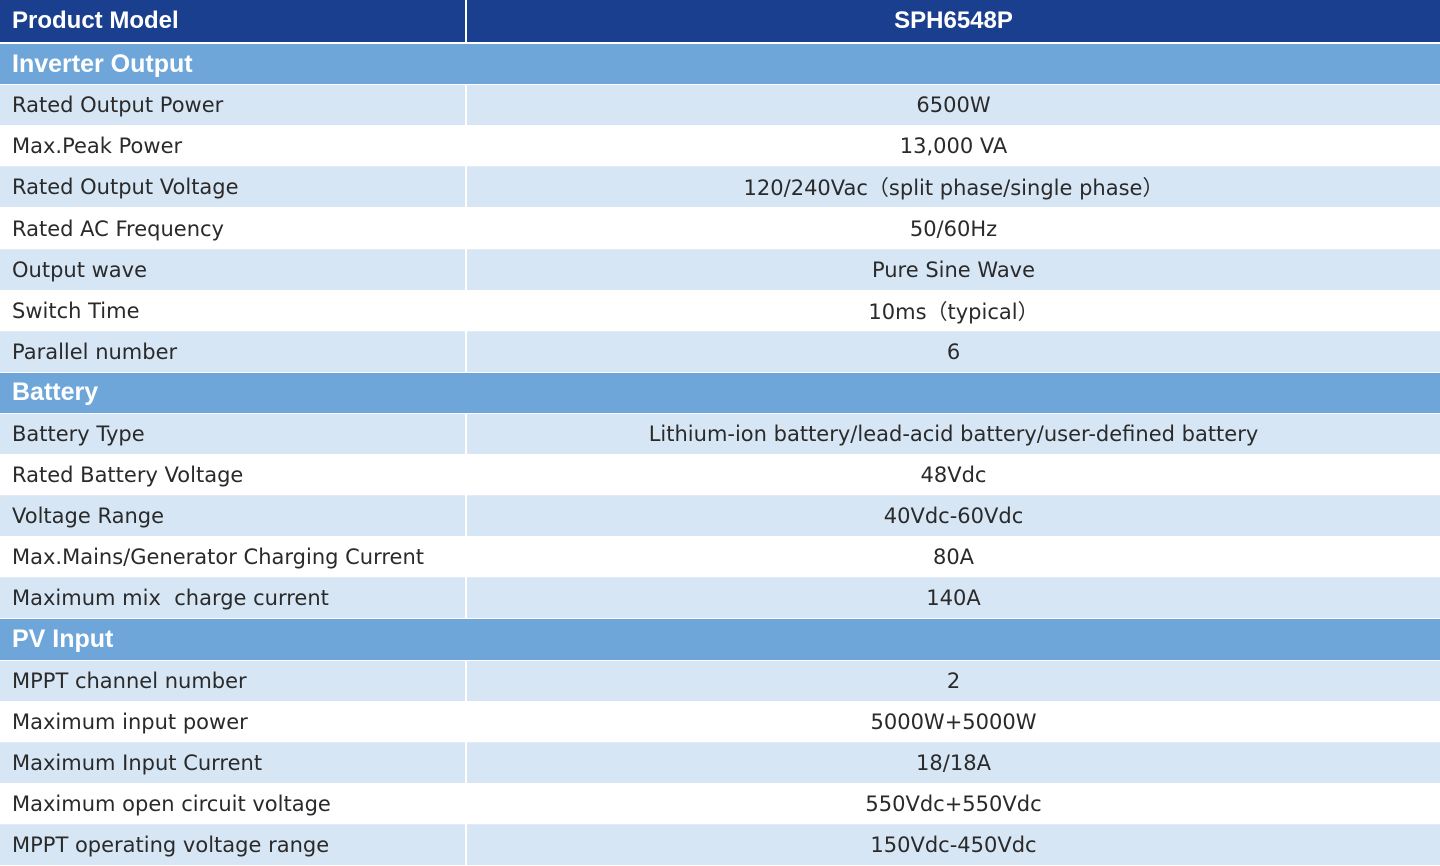 Image resolution: width=1440 pixels, height=866 pixels. What do you see at coordinates (233, 270) in the screenshot?
I see `spec-label: Output wave` at bounding box center [233, 270].